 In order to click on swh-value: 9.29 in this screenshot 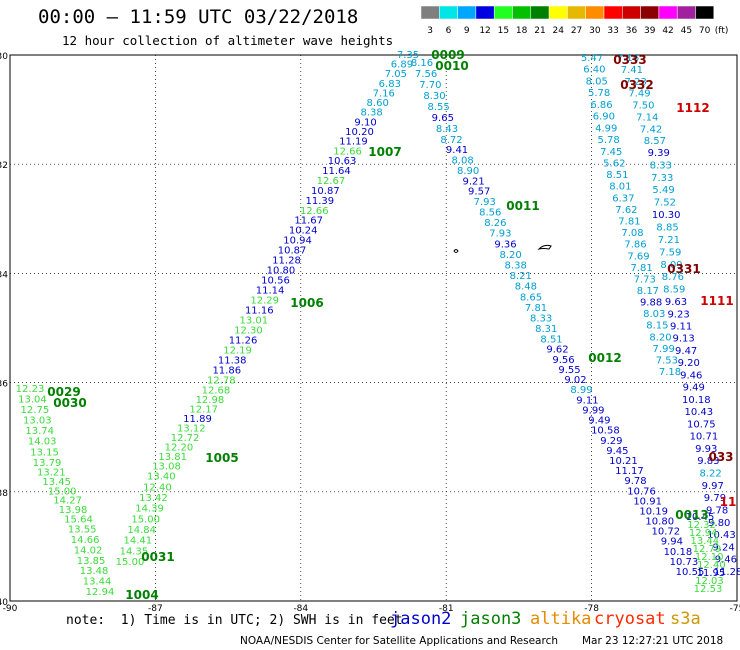, I will do `click(611, 441)`.